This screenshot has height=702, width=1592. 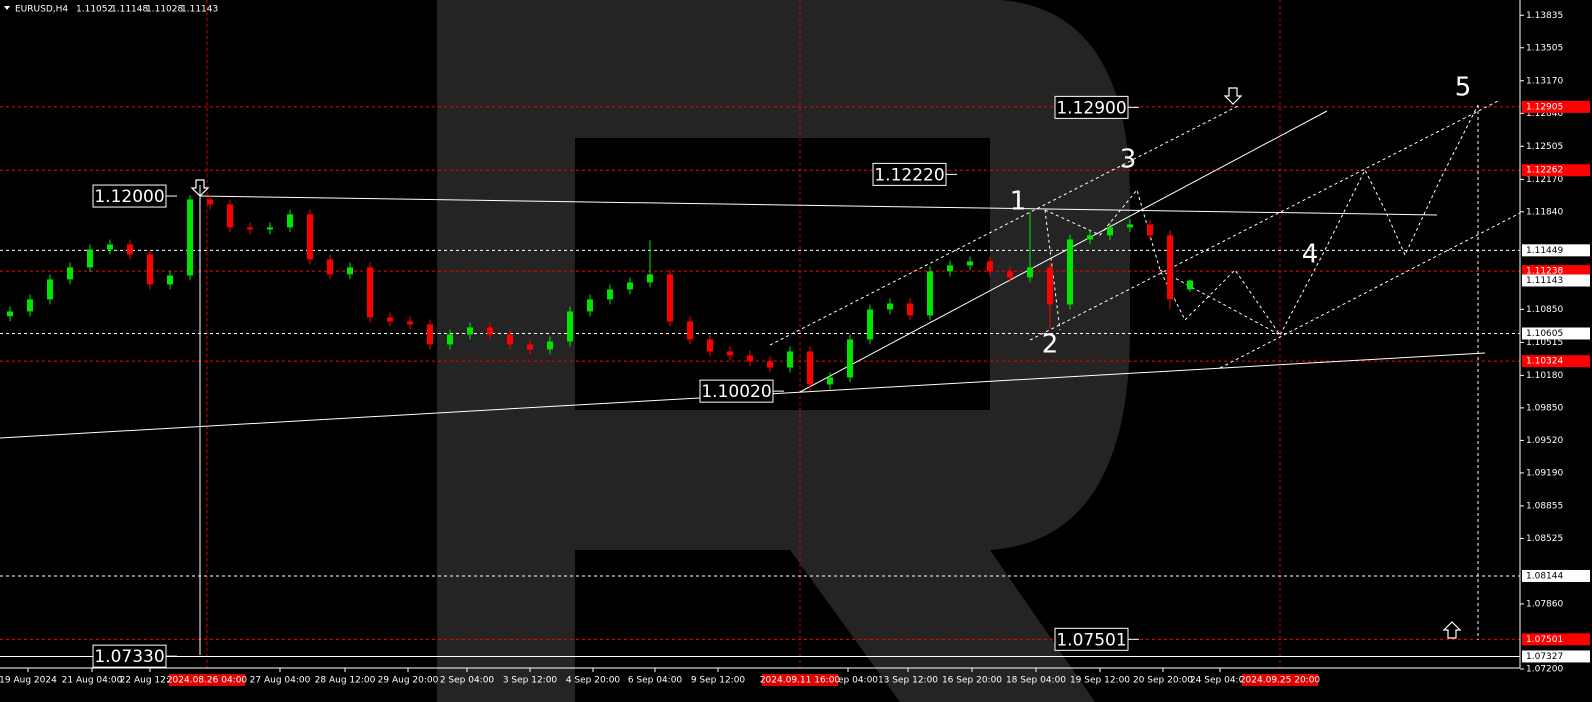 I want to click on wave-label: 5, so click(x=1463, y=88).